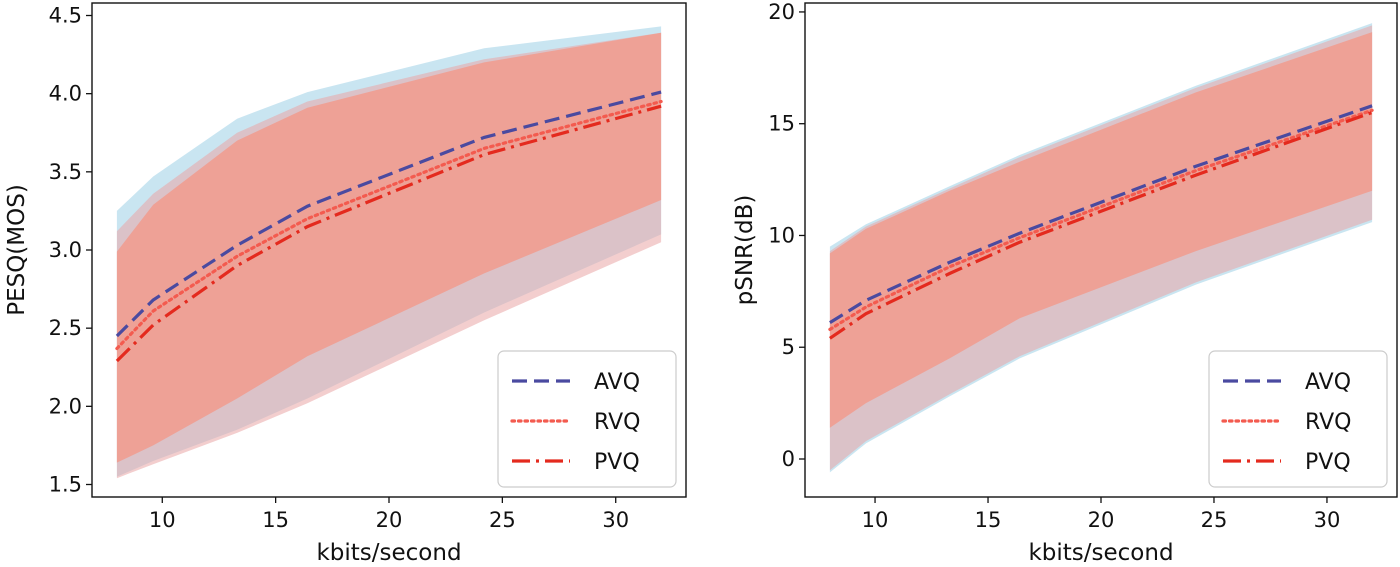 The image size is (1400, 567). I want to click on y-axis-label: pSNR(dB), so click(745, 250).